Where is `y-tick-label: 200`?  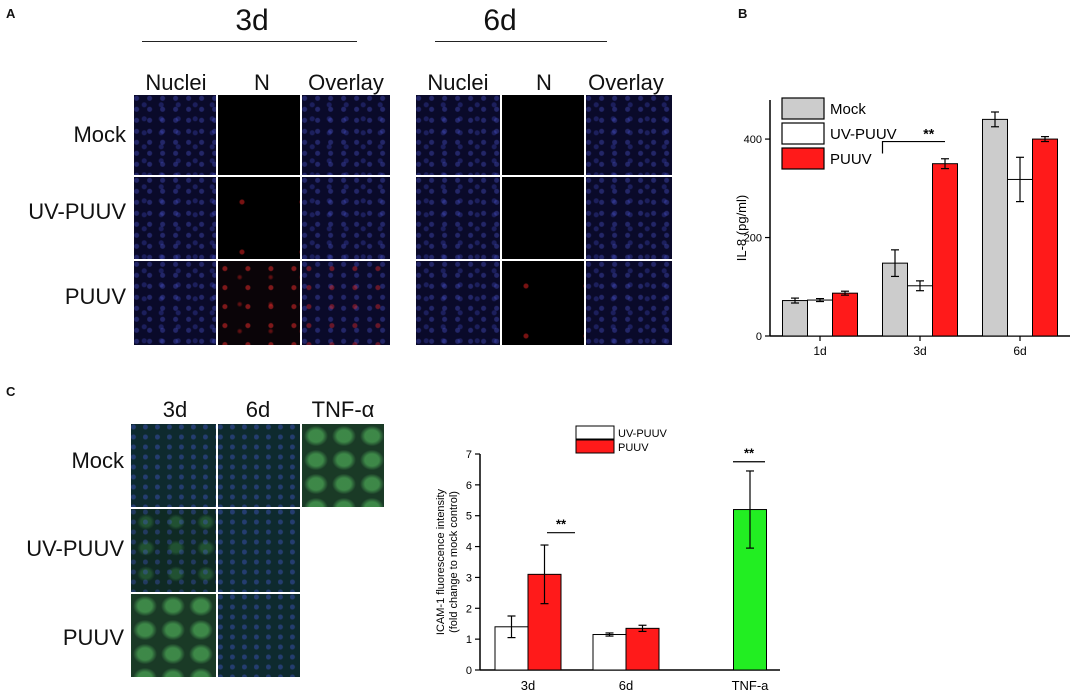
y-tick-label: 200 is located at coordinates (753, 239).